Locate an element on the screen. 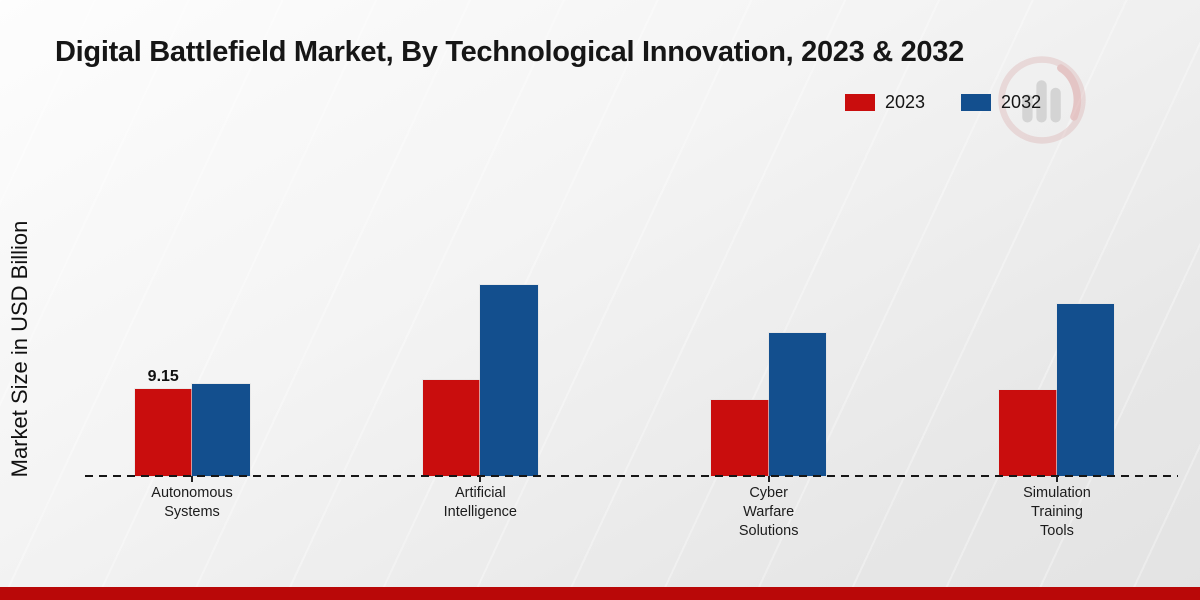 The image size is (1200, 600). category-label-autonomous-systems: Autonomous Systems is located at coordinates (192, 502).